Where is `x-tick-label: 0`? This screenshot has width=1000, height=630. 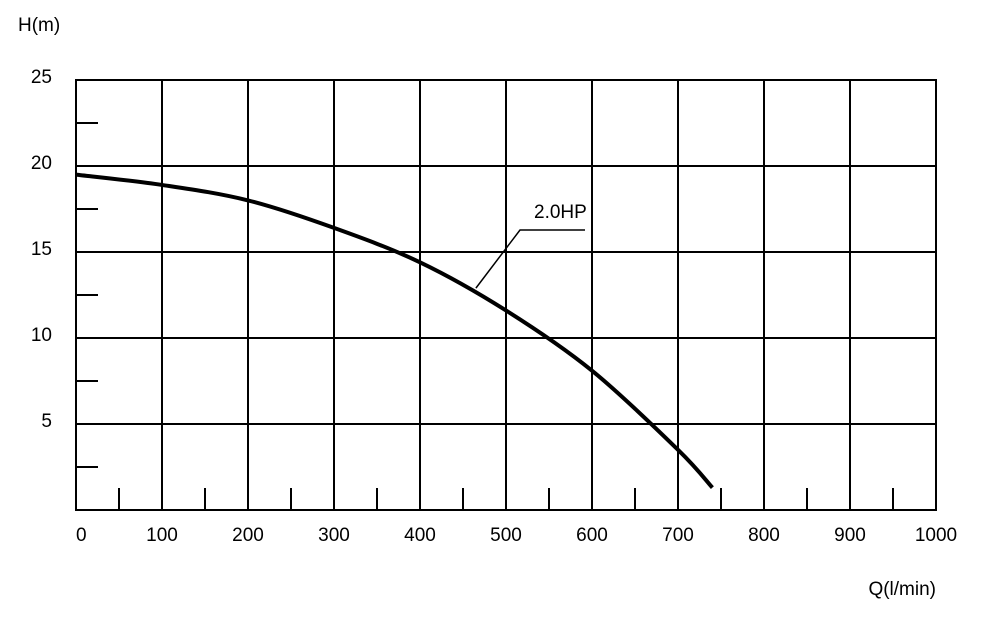 x-tick-label: 0 is located at coordinates (81, 535).